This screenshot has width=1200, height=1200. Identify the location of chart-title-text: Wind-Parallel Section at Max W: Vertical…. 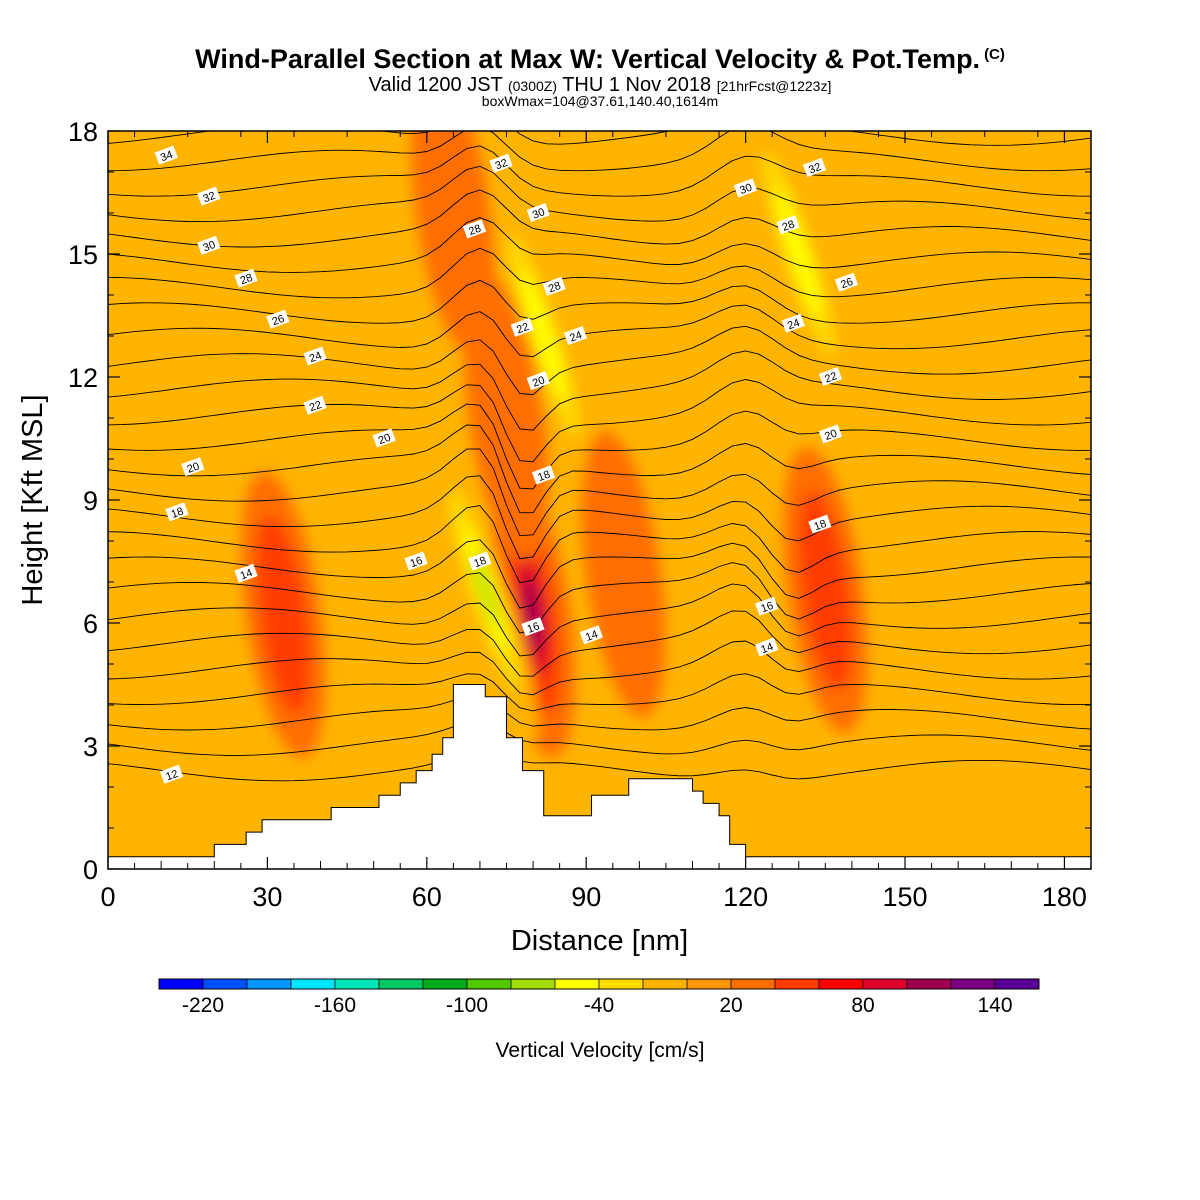
(588, 59).